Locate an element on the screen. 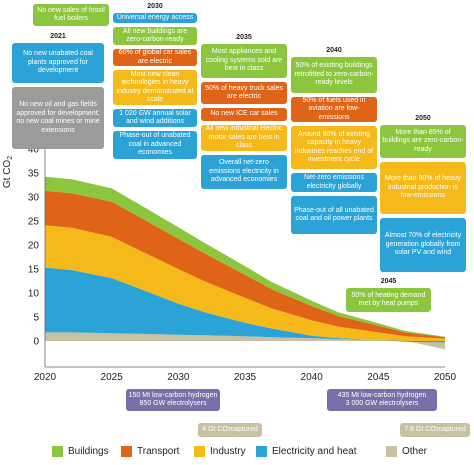 The height and width of the screenshot is (465, 474). legend-item-industry: Industry is located at coordinates (220, 451).